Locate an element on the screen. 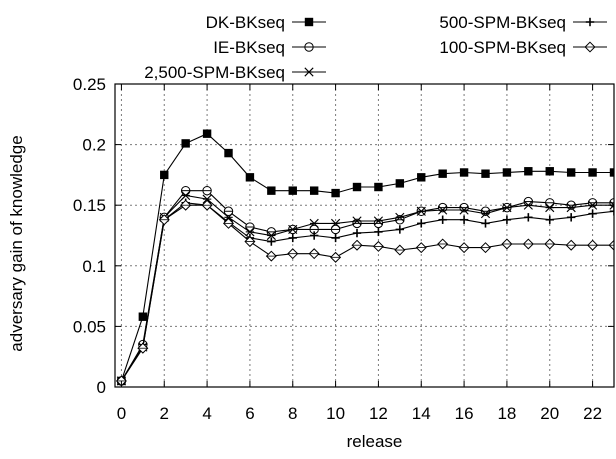 The width and height of the screenshot is (616, 459). x-tick-label: 12 is located at coordinates (378, 413).